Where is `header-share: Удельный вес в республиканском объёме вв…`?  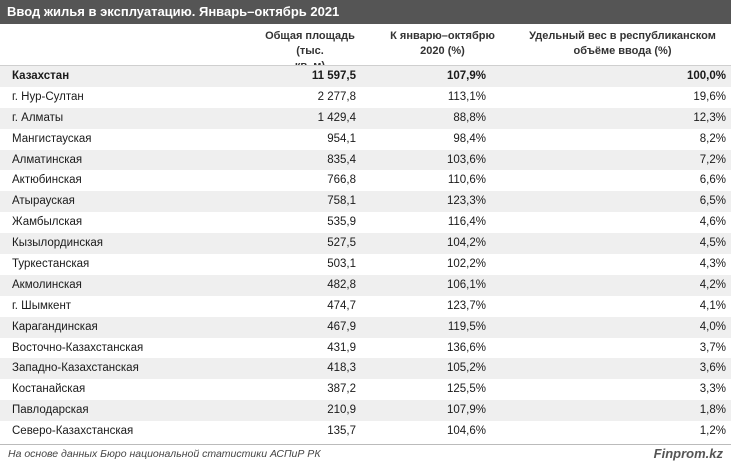 header-share: Удельный вес в республиканском объёме вв… is located at coordinates (622, 44).